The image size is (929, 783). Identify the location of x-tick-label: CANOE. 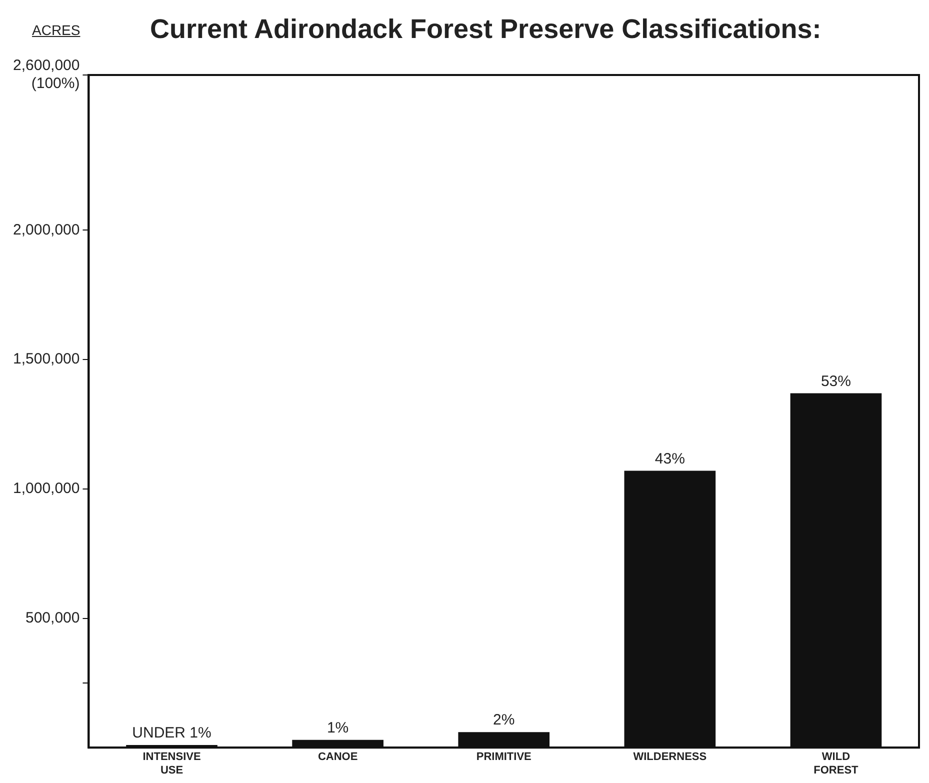
(338, 757).